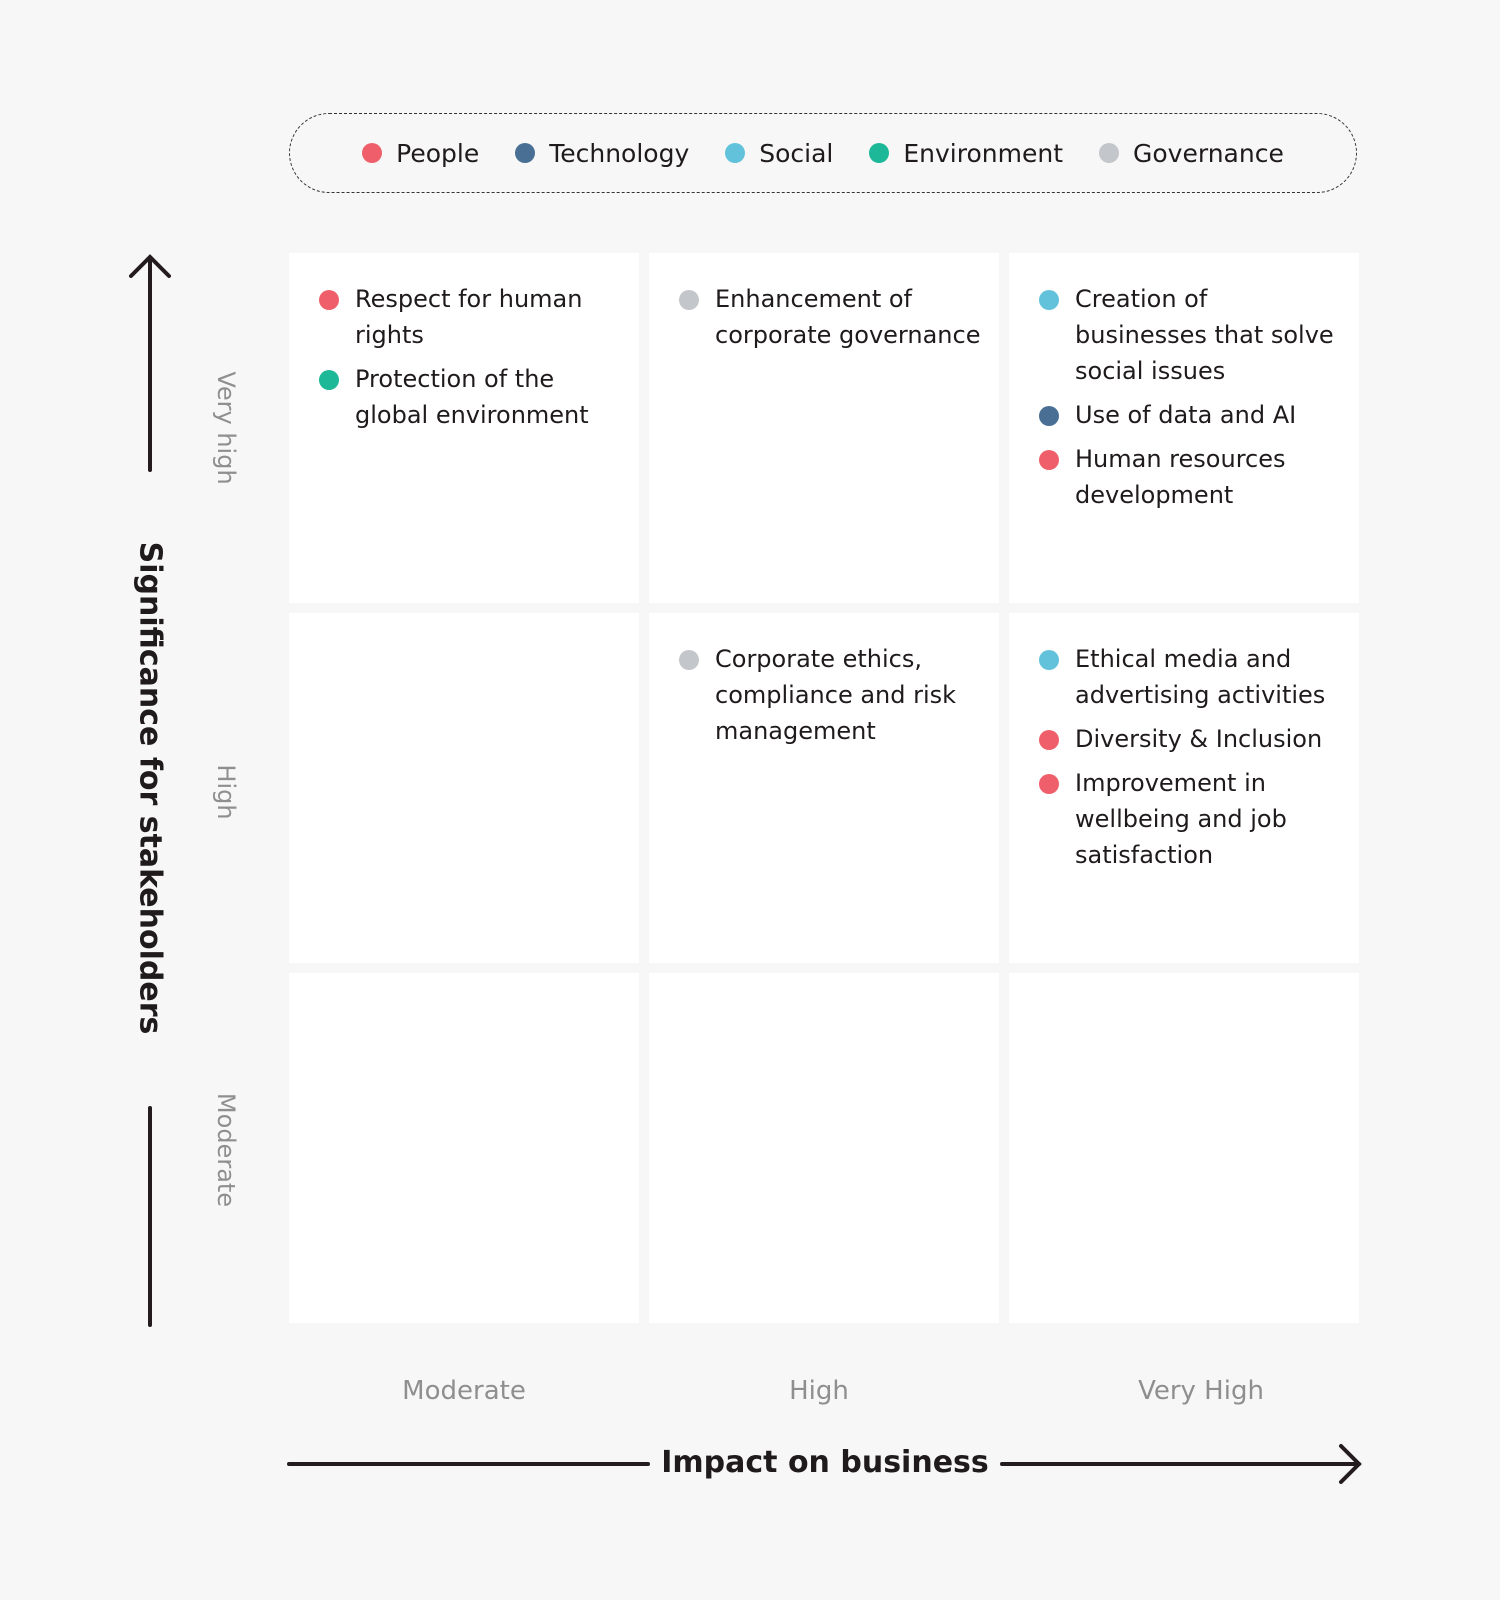 The height and width of the screenshot is (1600, 1500). I want to click on x-level-moderate: Moderate, so click(464, 1391).